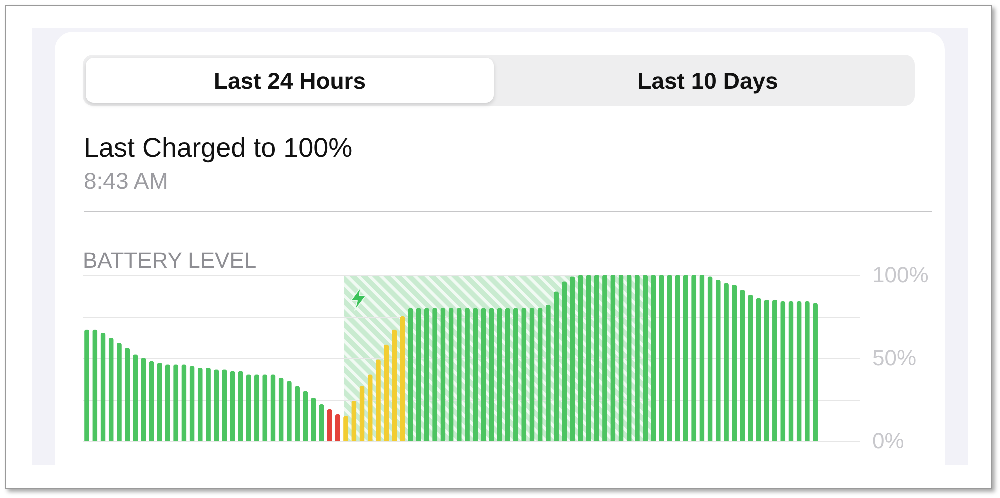 This screenshot has width=1000, height=498. I want to click on chart-title: BATTERY LEVEL, so click(170, 260).